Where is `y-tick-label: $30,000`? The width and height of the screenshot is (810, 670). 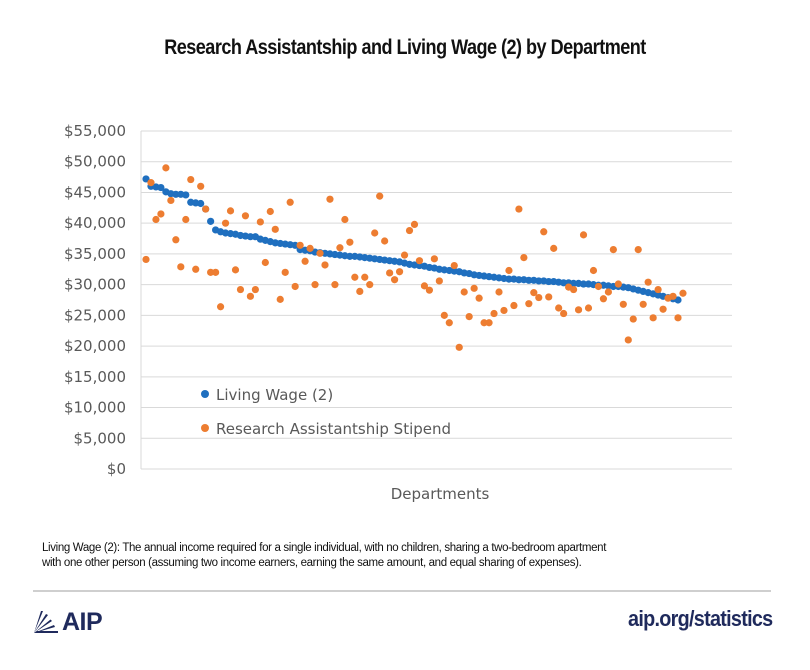
y-tick-label: $30,000 is located at coordinates (95, 285).